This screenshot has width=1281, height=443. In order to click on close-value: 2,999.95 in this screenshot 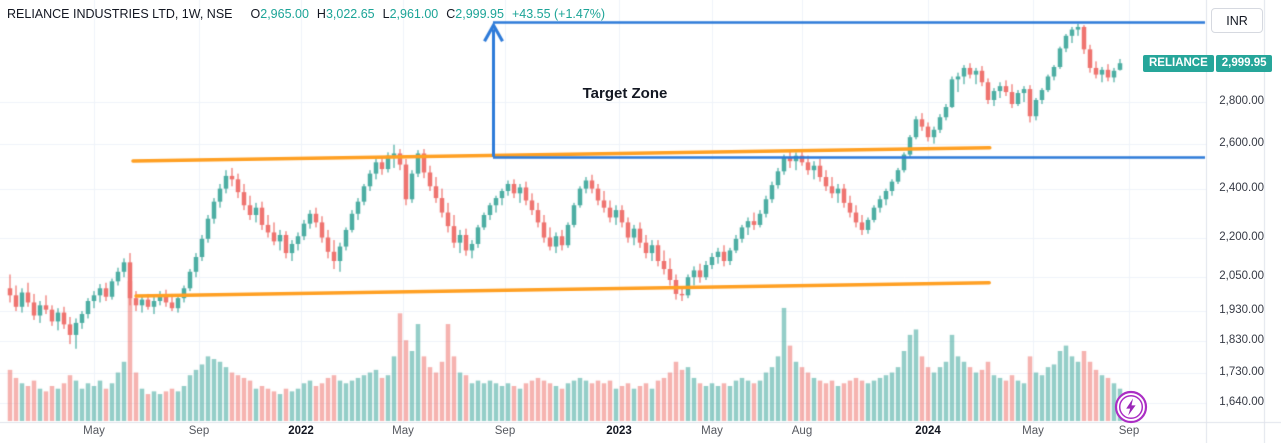, I will do `click(479, 14)`.